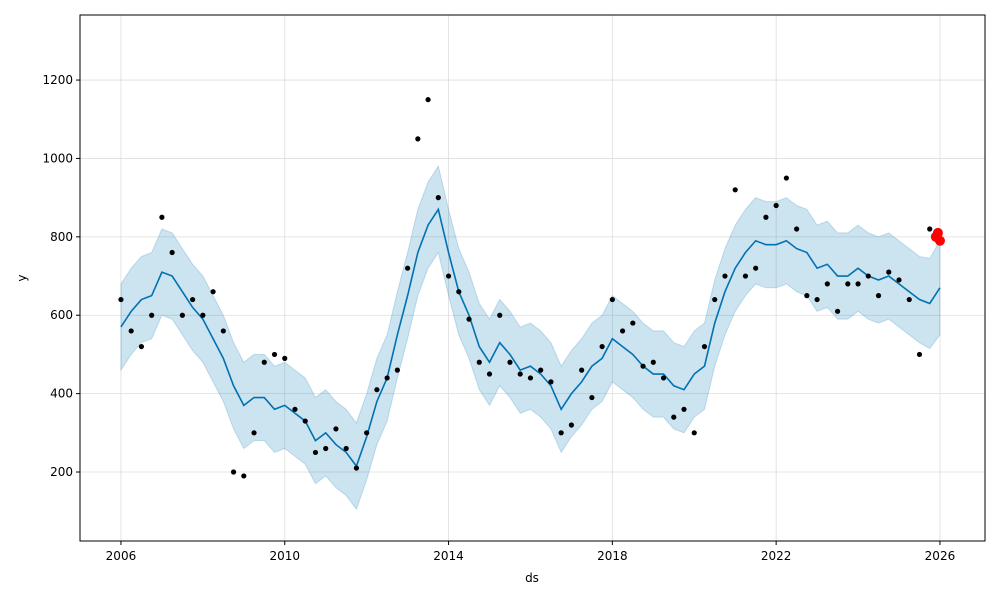 The image size is (1000, 604). I want to click on x-tick-label: 2018, so click(612, 556).